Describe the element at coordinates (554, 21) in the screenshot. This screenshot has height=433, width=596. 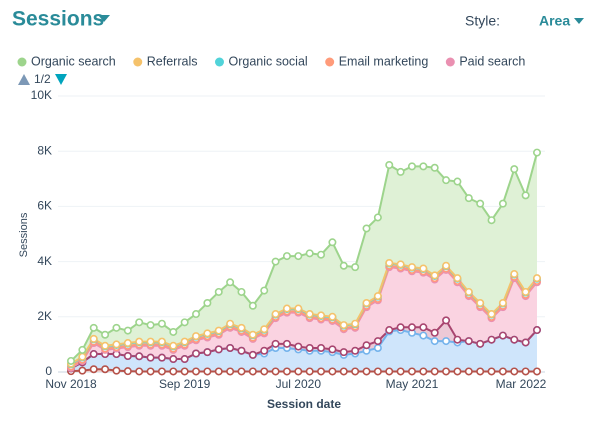
I see `style-value: Area` at that location.